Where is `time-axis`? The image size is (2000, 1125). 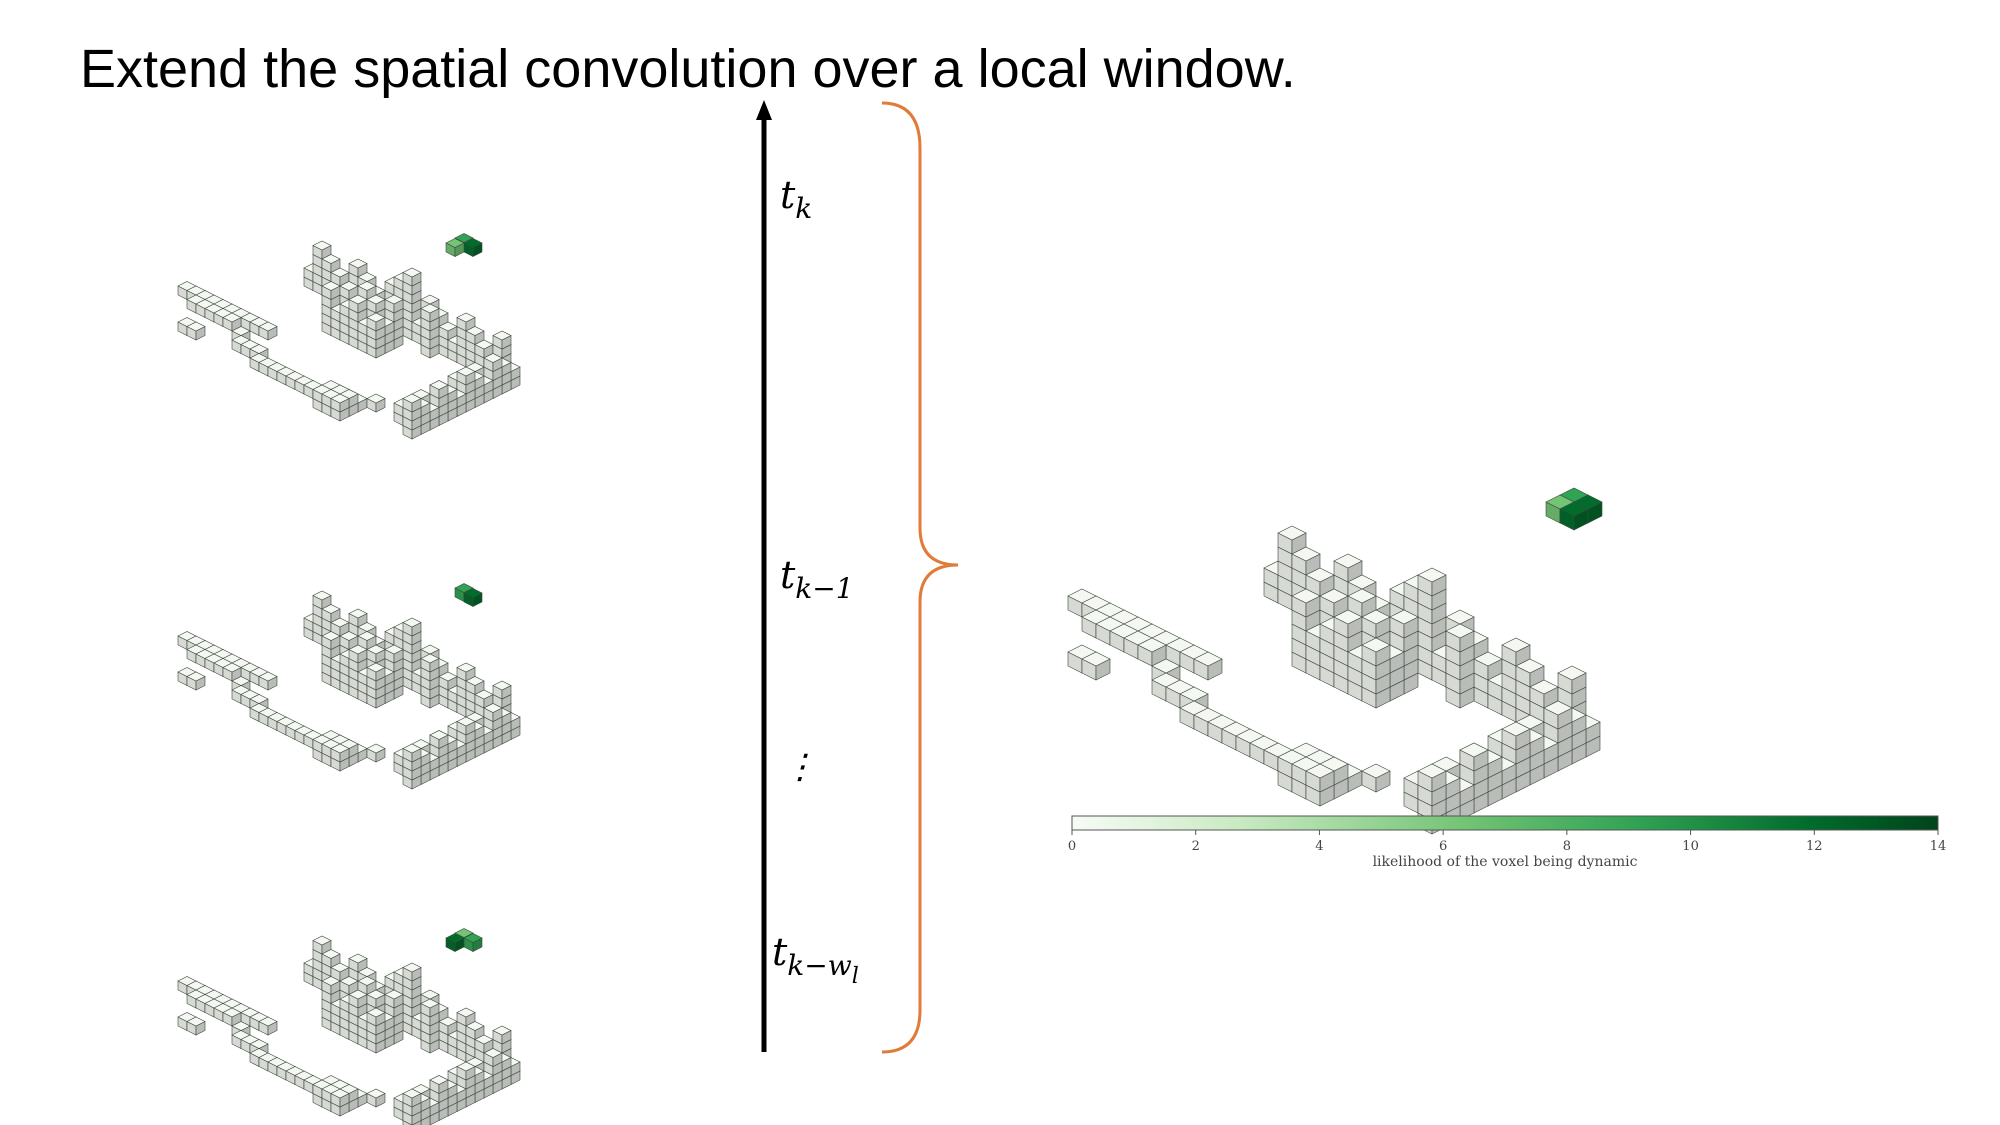
time-axis is located at coordinates (764, 576).